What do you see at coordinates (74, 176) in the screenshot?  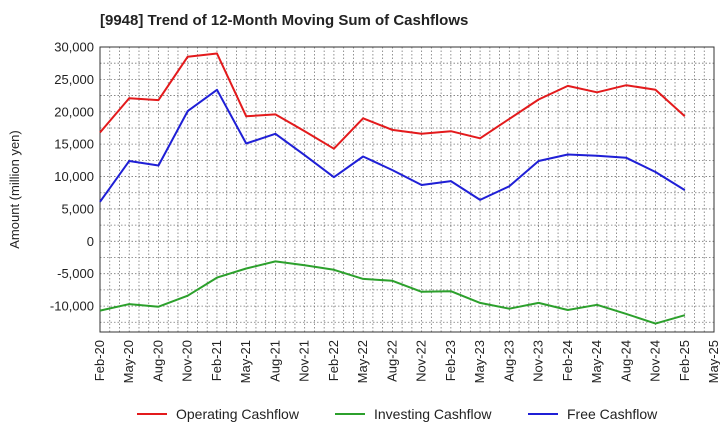 I see `y-tick-label: 10,000` at bounding box center [74, 176].